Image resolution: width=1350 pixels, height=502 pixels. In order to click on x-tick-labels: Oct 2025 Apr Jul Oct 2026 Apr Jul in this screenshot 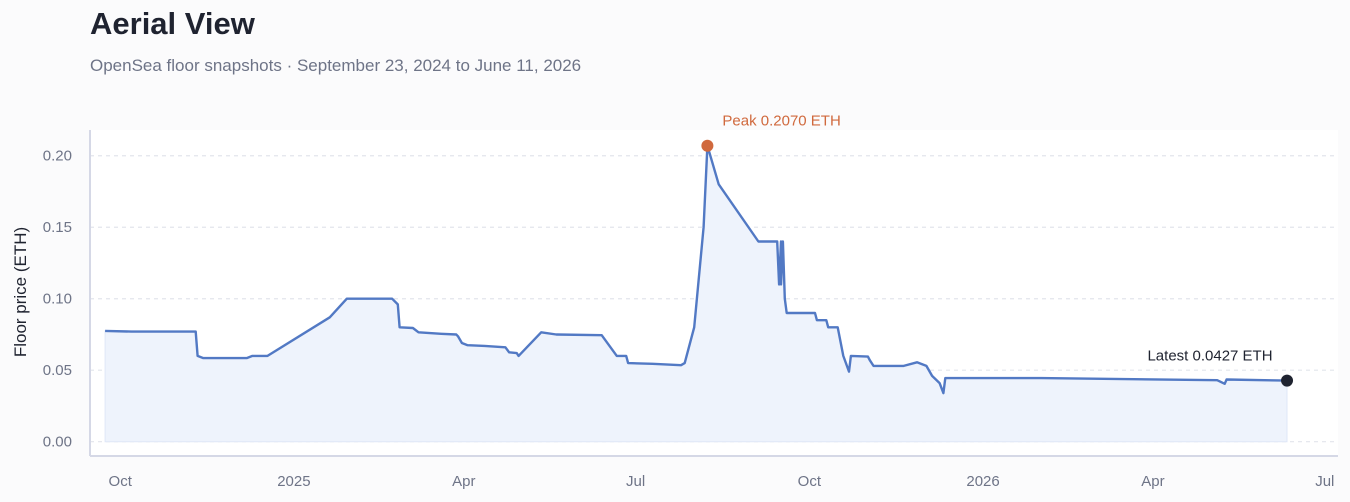, I will do `click(722, 481)`.